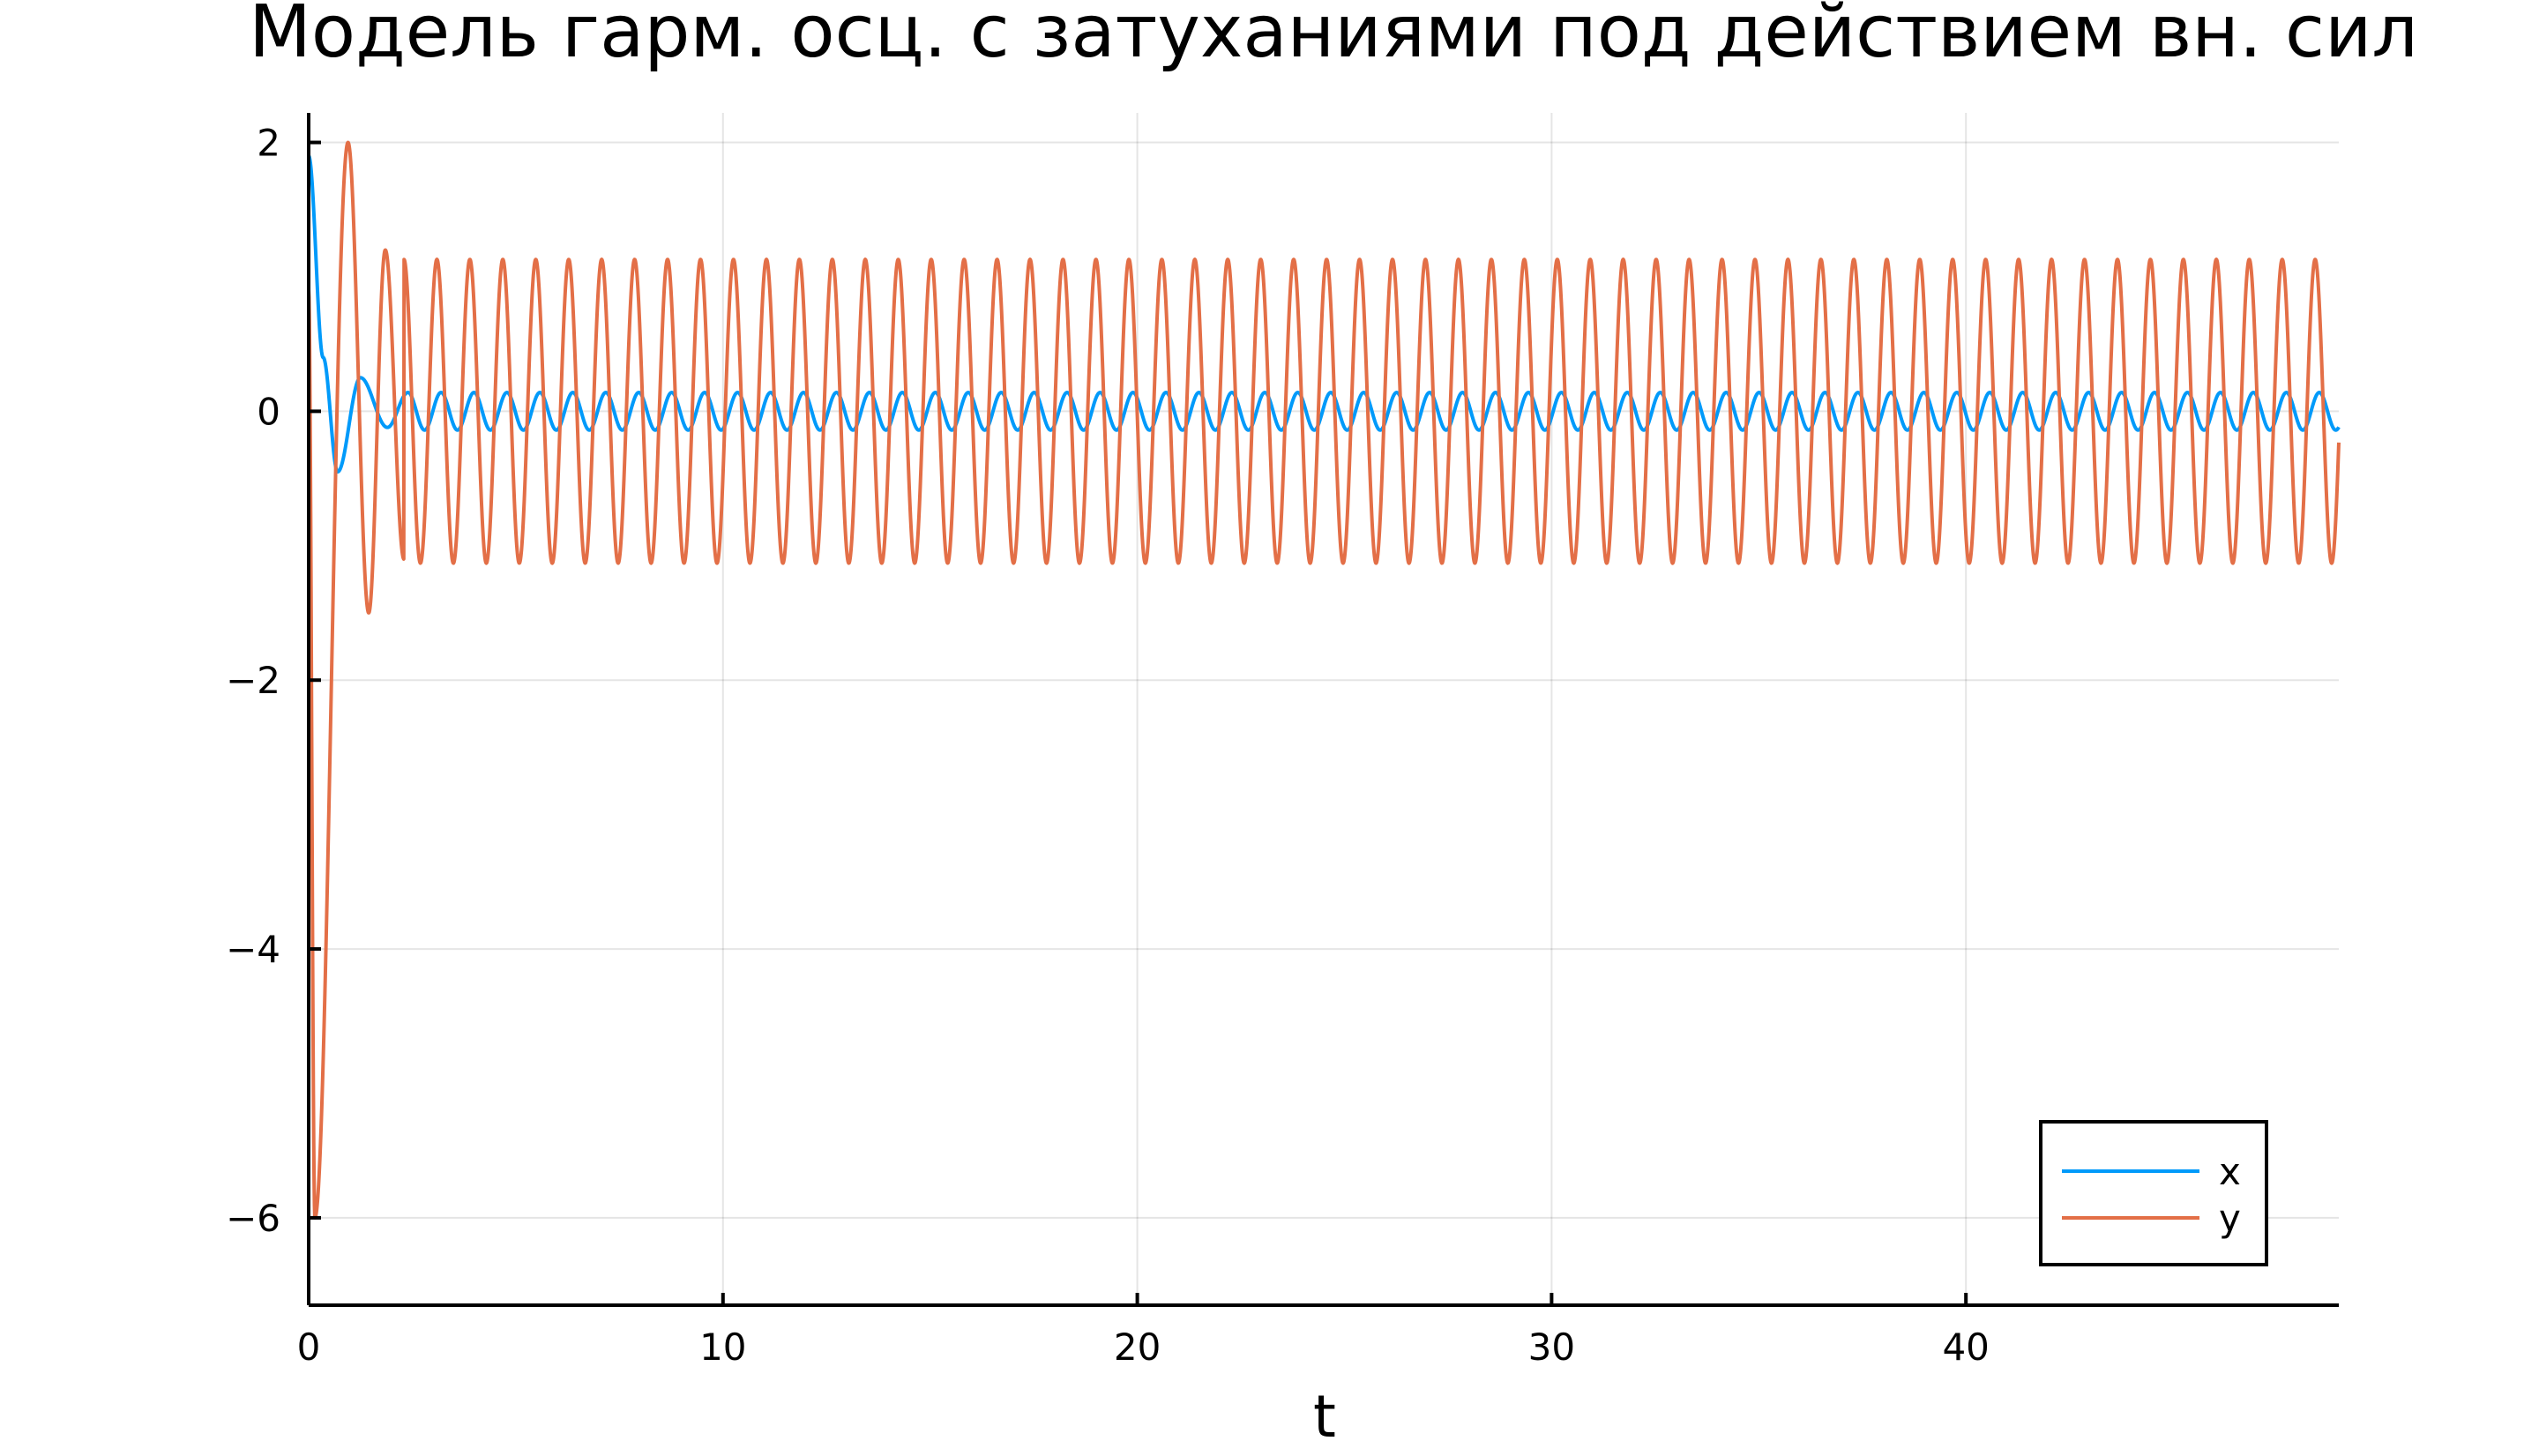 This screenshot has height=1456, width=2539. I want to click on y-tick-label-2: −2, so click(253, 680).